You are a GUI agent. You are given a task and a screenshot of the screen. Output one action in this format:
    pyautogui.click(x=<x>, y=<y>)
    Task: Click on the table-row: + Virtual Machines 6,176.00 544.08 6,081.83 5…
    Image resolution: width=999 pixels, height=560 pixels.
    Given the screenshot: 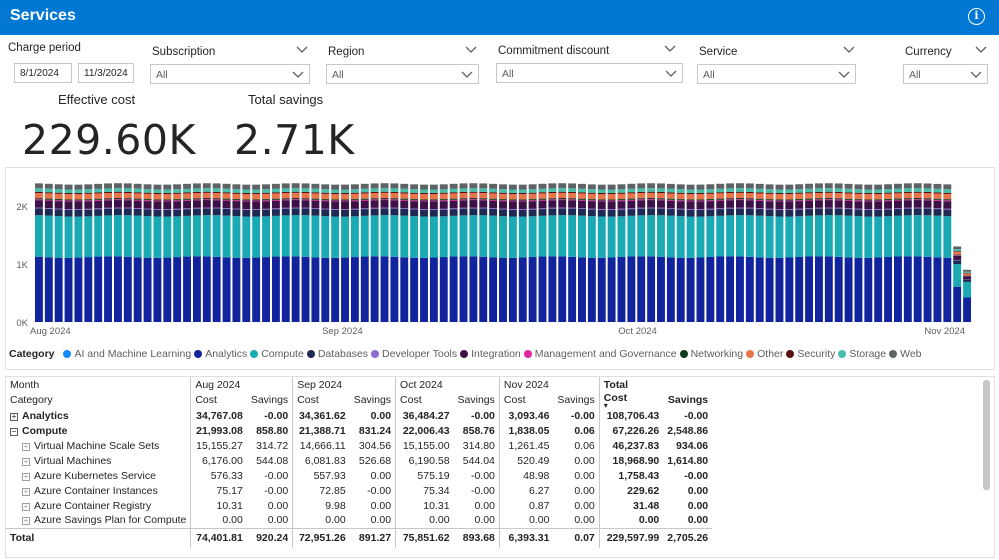 What is the action you would take?
    pyautogui.click(x=359, y=460)
    